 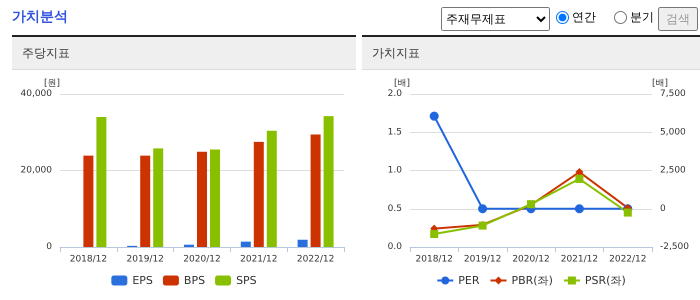 What do you see at coordinates (605, 280) in the screenshot?
I see `legend-label: PSR(좌)` at bounding box center [605, 280].